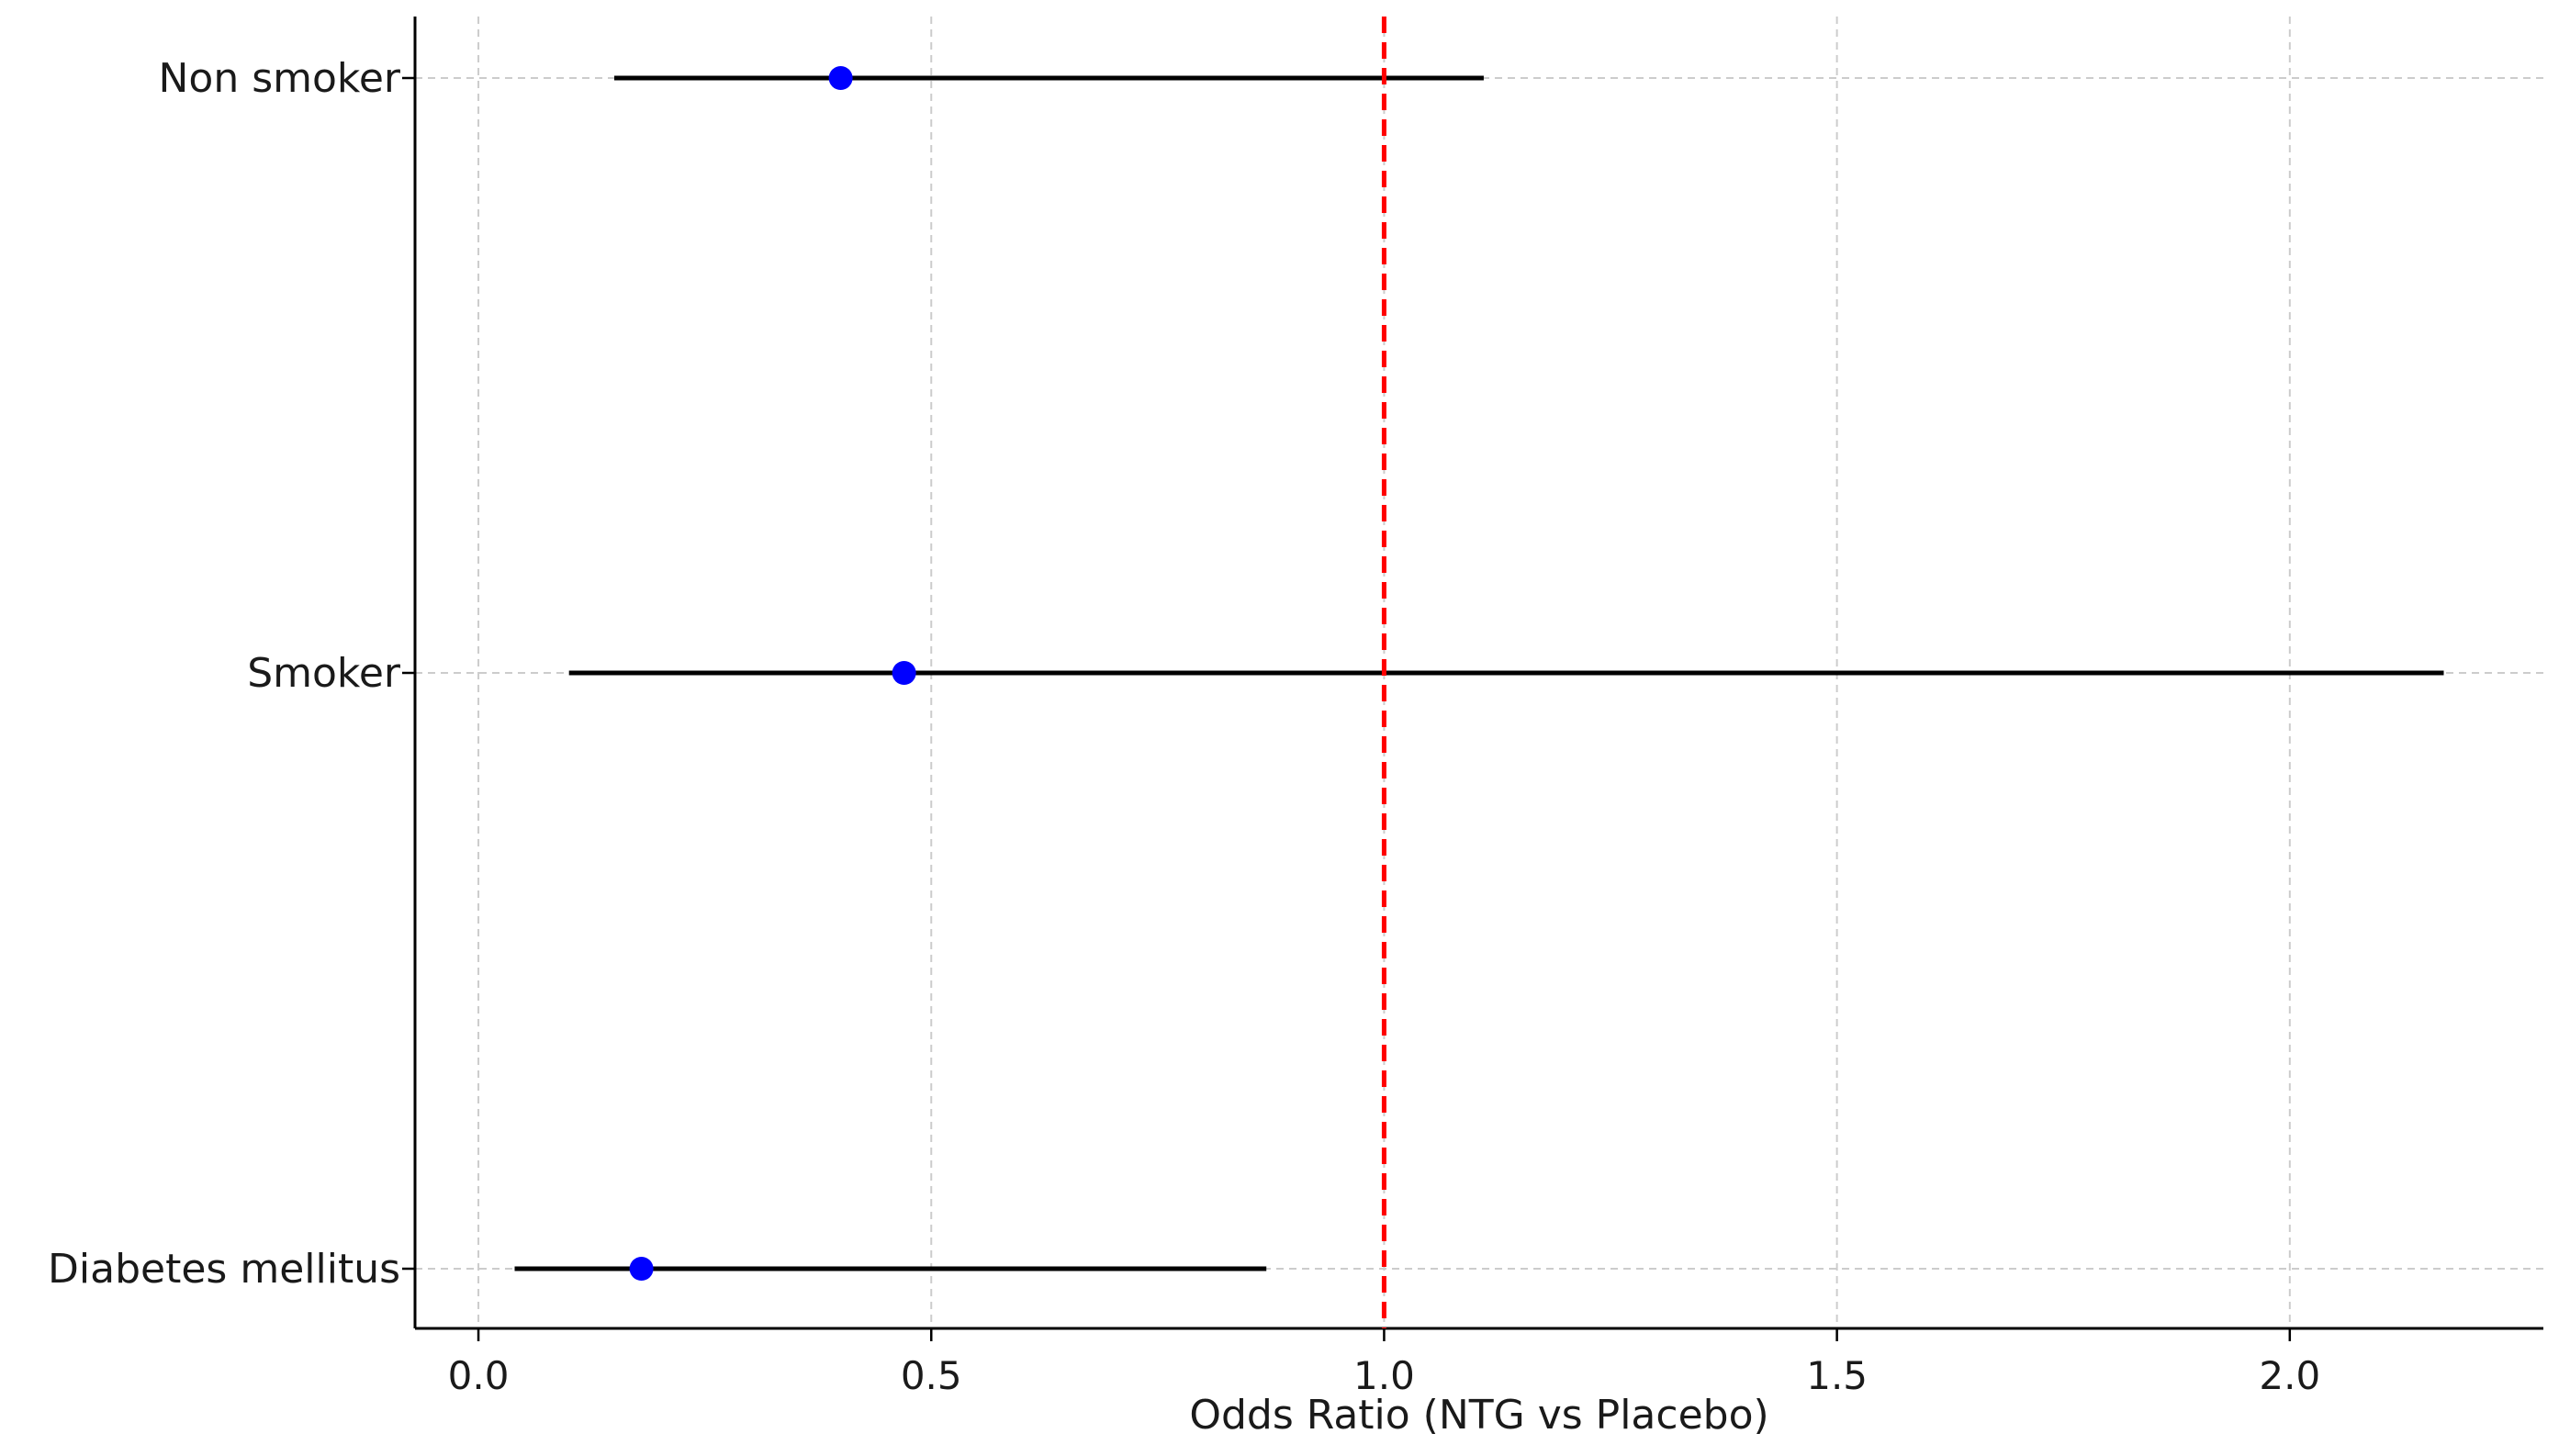 The height and width of the screenshot is (1456, 2570). I want to click on x-axis-label: Odds Ratio (NTG vs Placebo), so click(1478, 1415).